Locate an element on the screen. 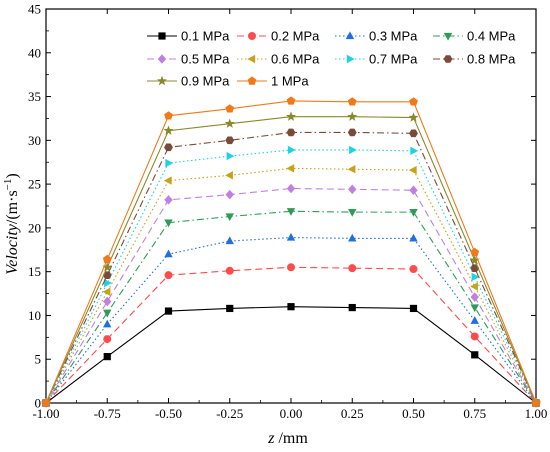 This screenshot has height=452, width=550. y-axis-title: Velocity/(m·s−1) is located at coordinates (11, 223).